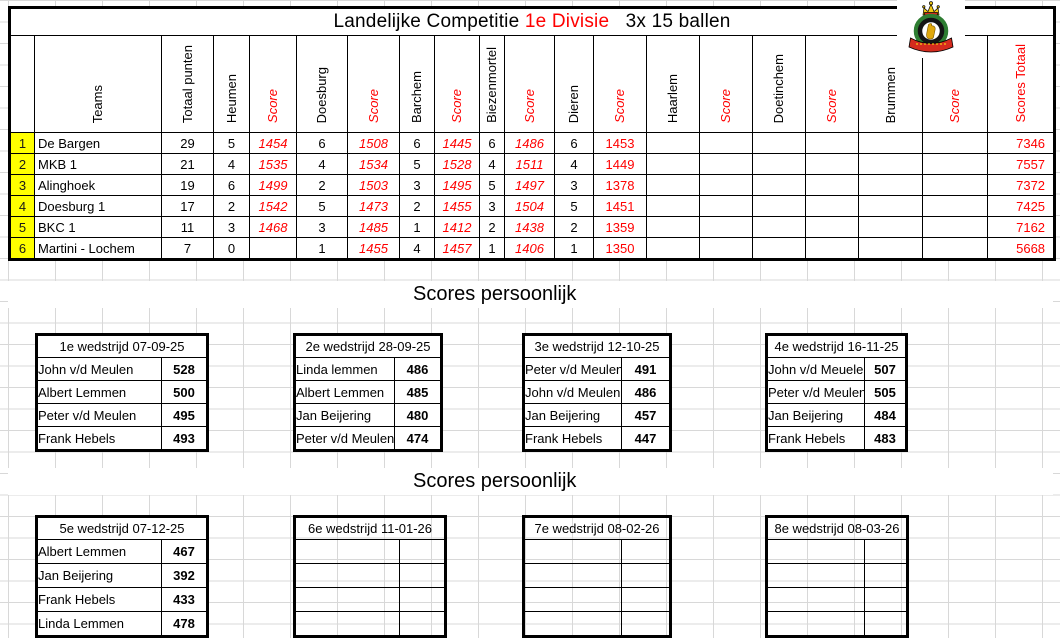 This screenshot has width=1060, height=638. Describe the element at coordinates (457, 164) in the screenshot. I see `score-cell: 1528` at that location.